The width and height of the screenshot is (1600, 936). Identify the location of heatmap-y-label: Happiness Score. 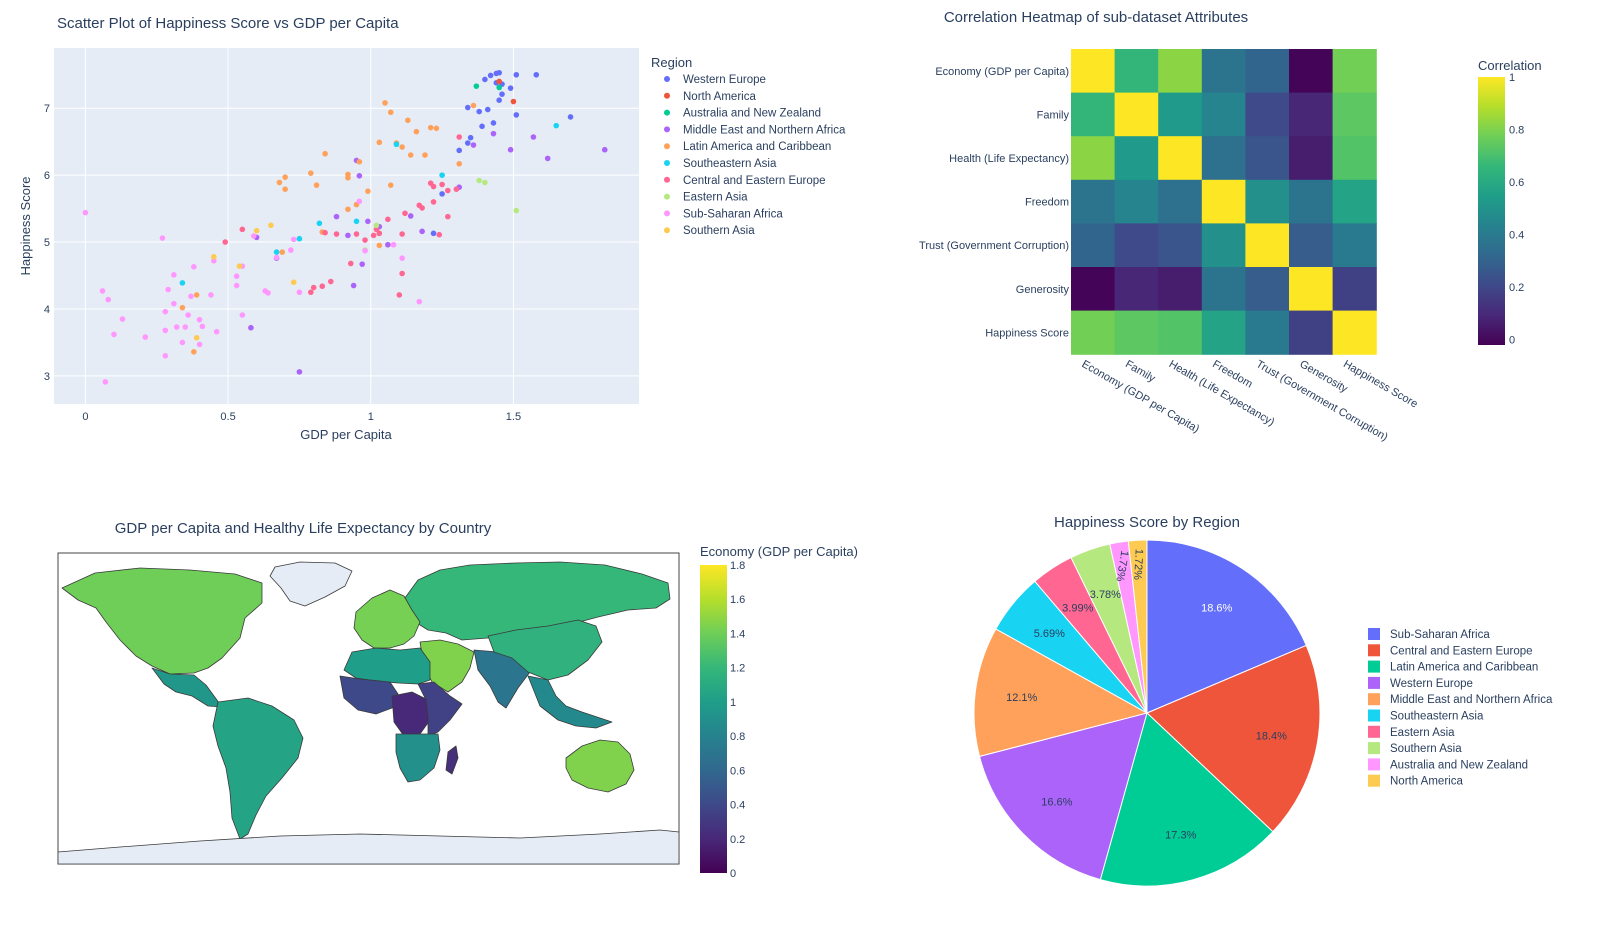
(1027, 333).